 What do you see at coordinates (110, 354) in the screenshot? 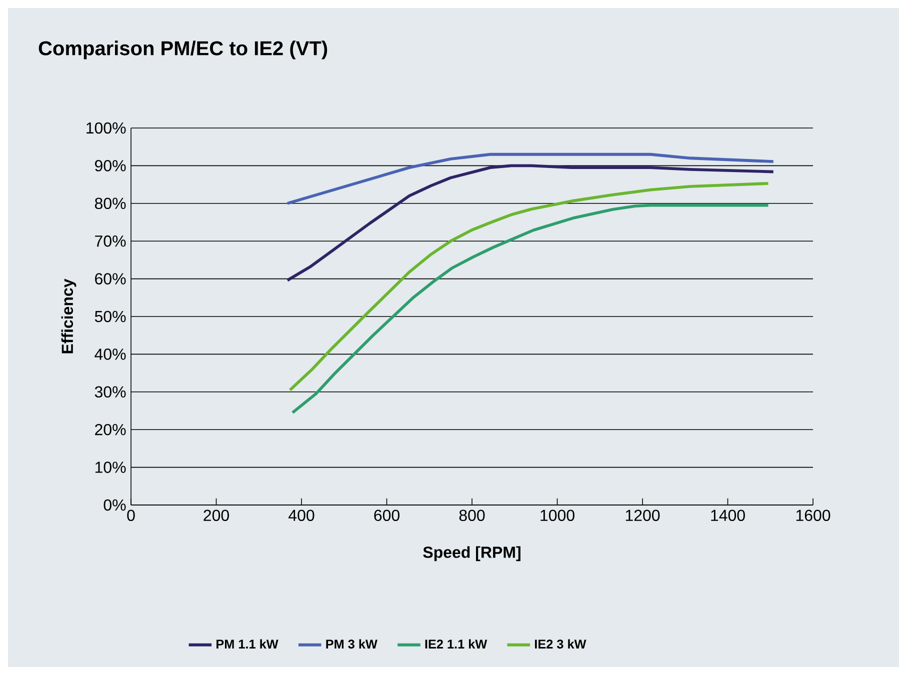
I see `y-tick-label: 40%` at bounding box center [110, 354].